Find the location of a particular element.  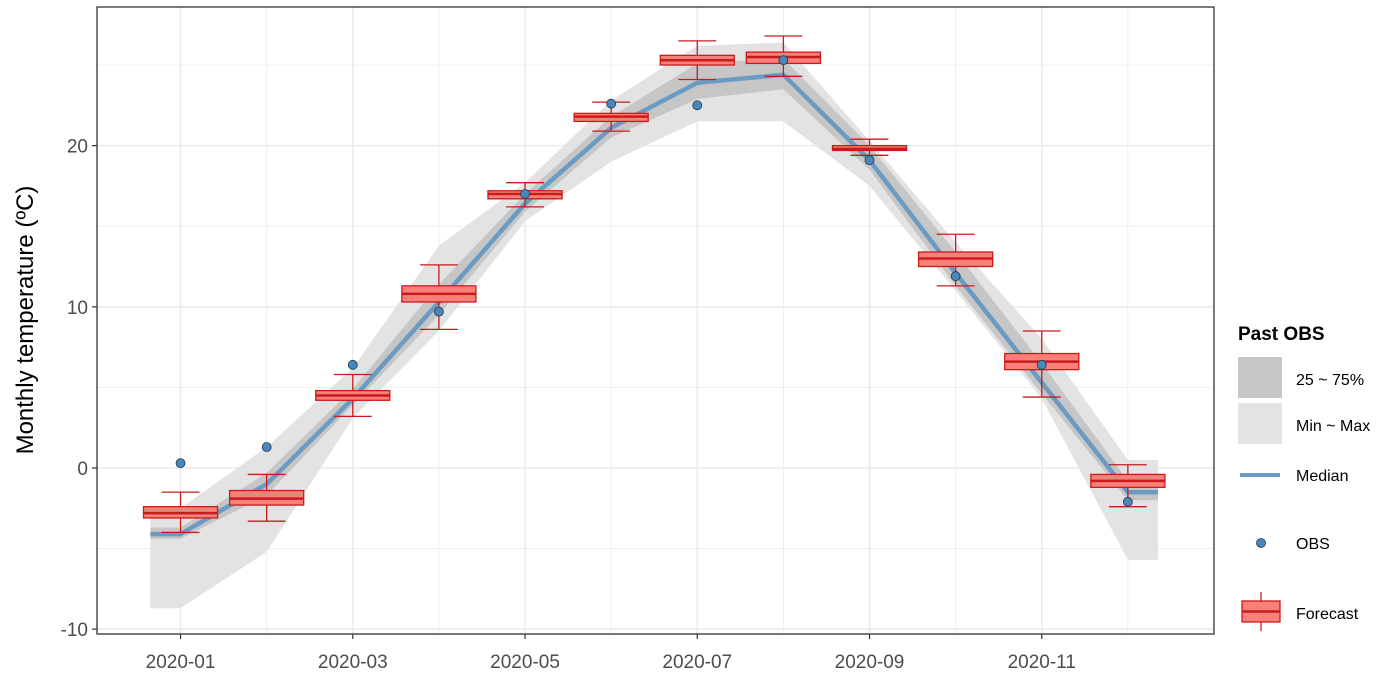

x-tick-label: 2020-03 is located at coordinates (353, 662).